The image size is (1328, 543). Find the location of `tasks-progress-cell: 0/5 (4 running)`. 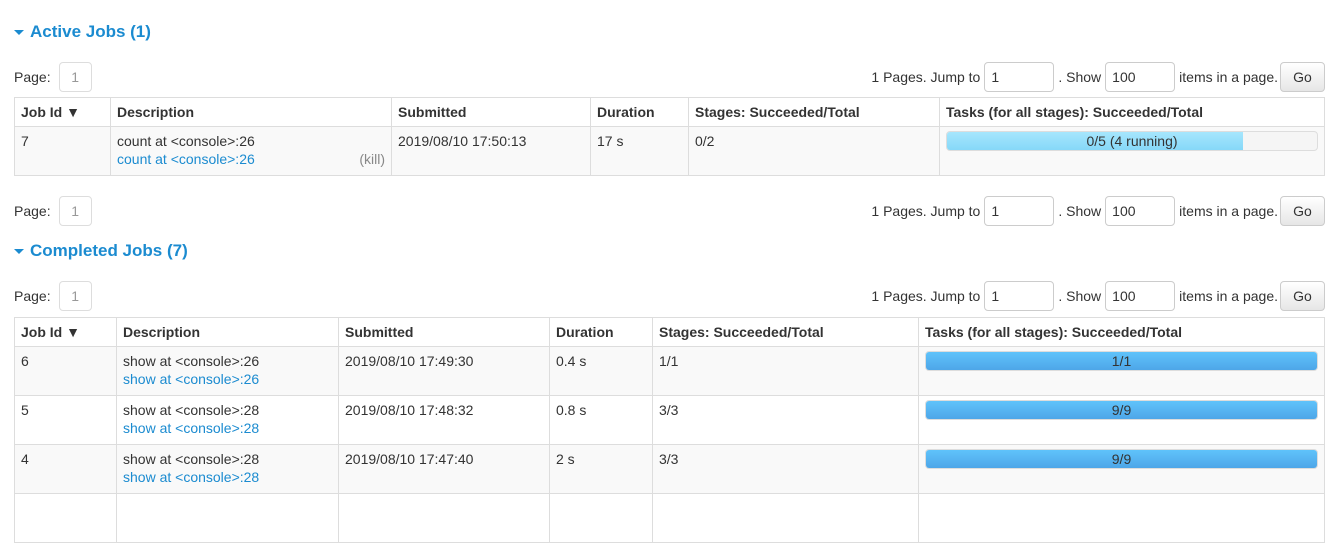

tasks-progress-cell: 0/5 (4 running) is located at coordinates (1132, 151).